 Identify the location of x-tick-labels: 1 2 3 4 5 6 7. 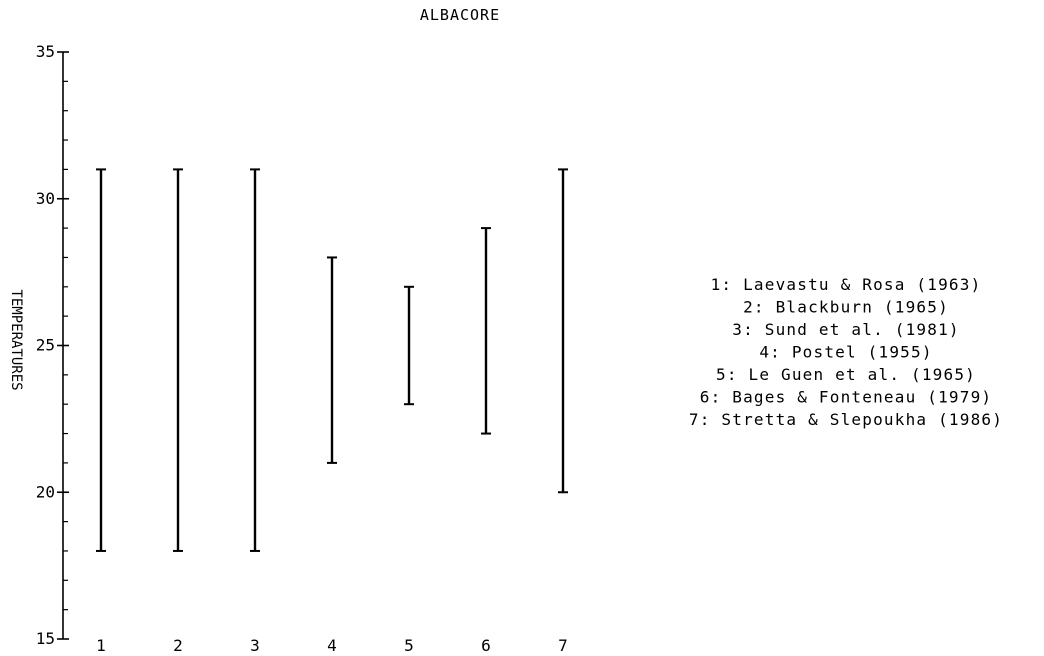
(332, 645).